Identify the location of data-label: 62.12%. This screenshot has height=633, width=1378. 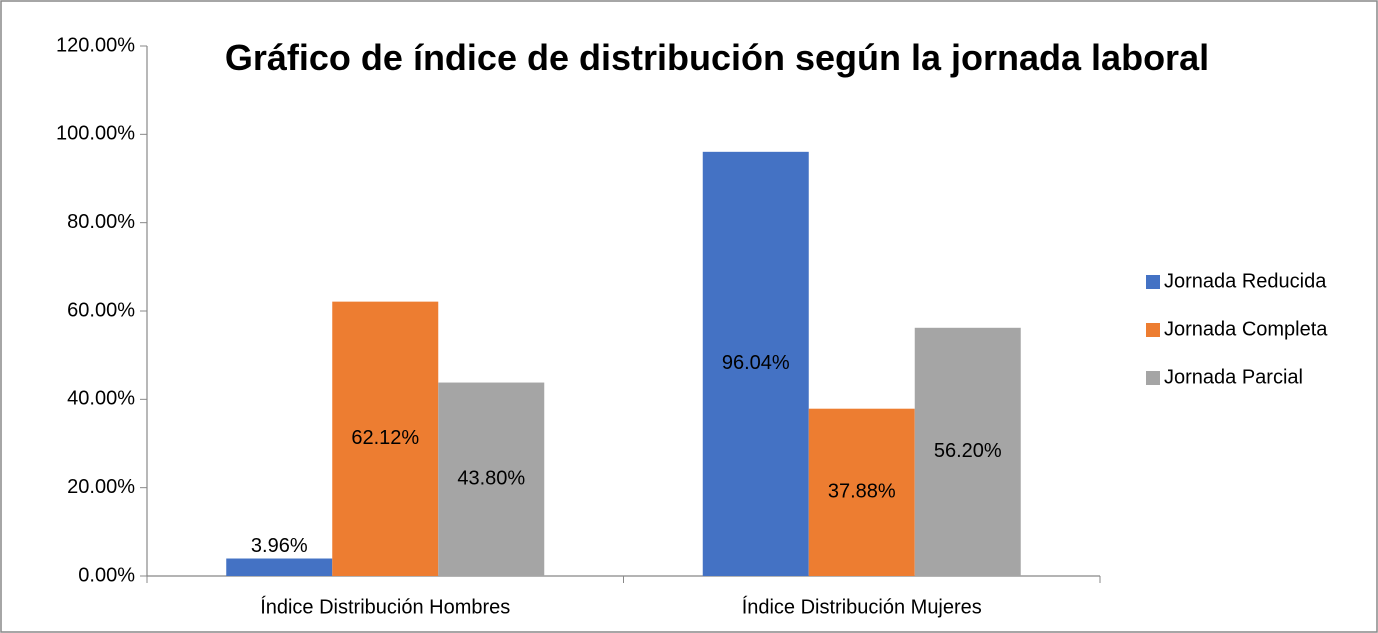
(385, 438).